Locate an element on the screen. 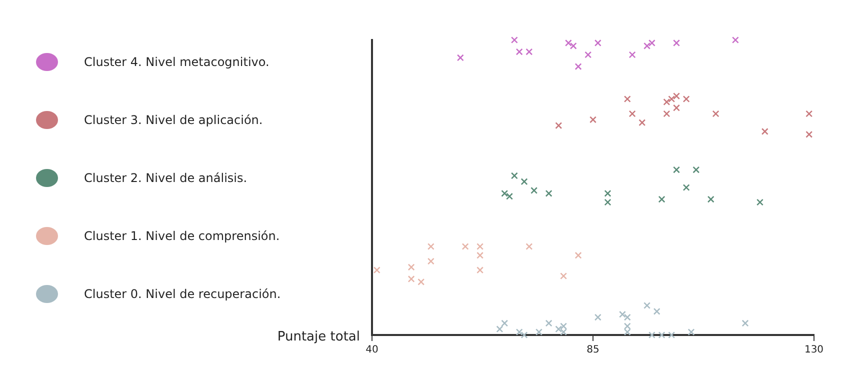  legend-label: Cluster 2. Nivel de análisis. is located at coordinates (166, 178).